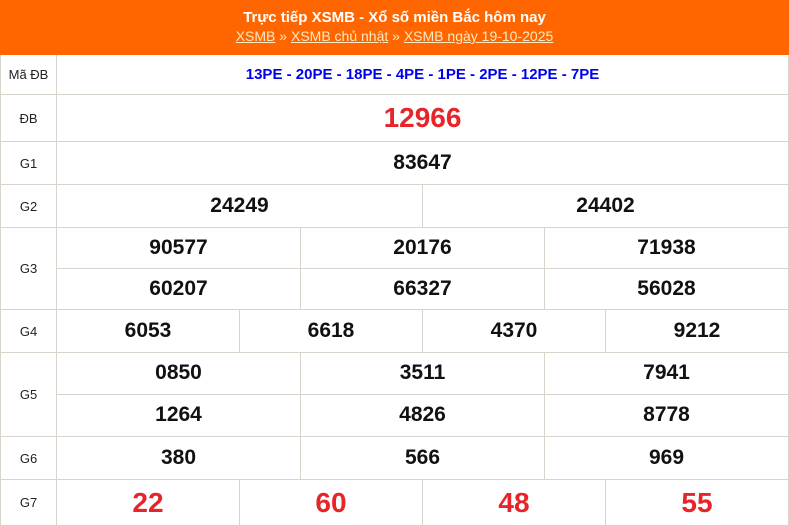 The height and width of the screenshot is (526, 789). I want to click on prize-number: 9212, so click(697, 331).